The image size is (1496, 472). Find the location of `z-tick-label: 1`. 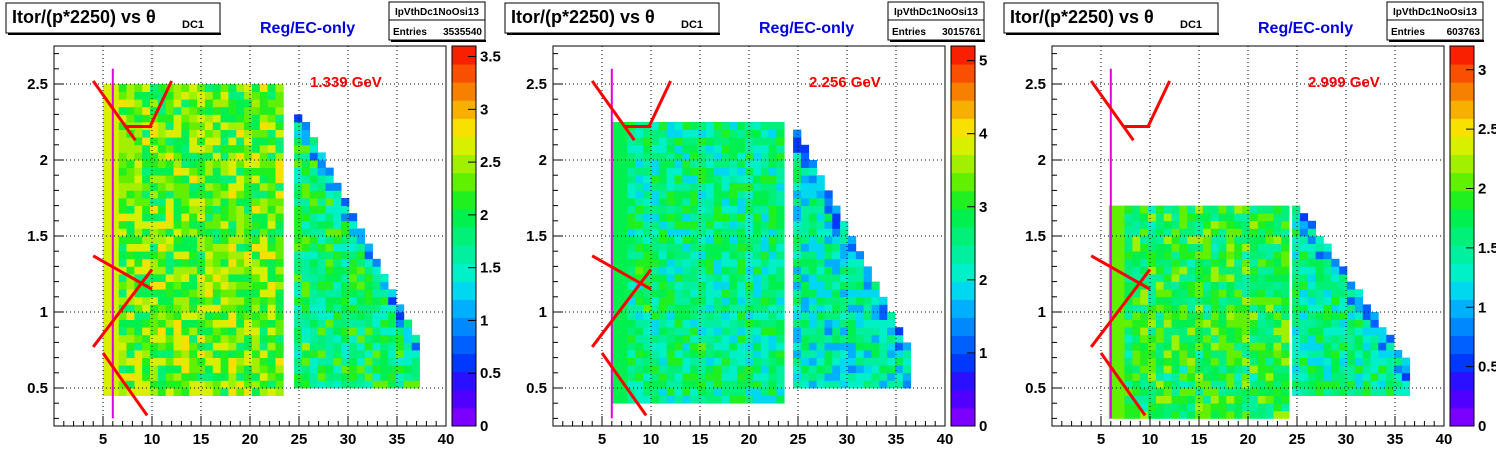

z-tick-label: 1 is located at coordinates (983, 353).